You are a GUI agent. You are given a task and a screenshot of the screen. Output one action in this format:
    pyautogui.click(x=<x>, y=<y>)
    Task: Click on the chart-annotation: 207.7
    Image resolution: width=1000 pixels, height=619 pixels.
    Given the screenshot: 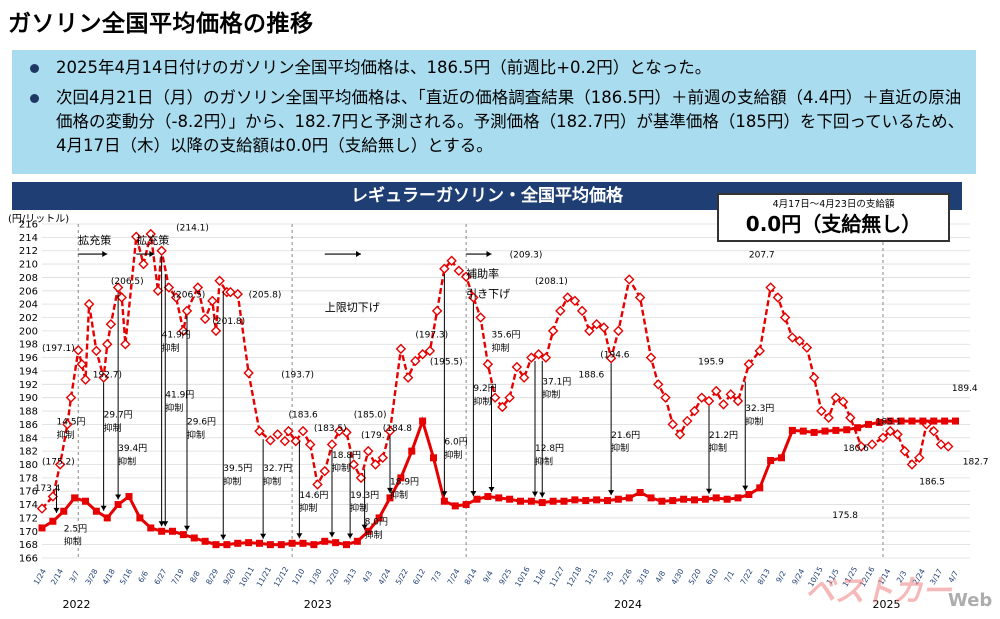 What is the action you would take?
    pyautogui.click(x=762, y=255)
    